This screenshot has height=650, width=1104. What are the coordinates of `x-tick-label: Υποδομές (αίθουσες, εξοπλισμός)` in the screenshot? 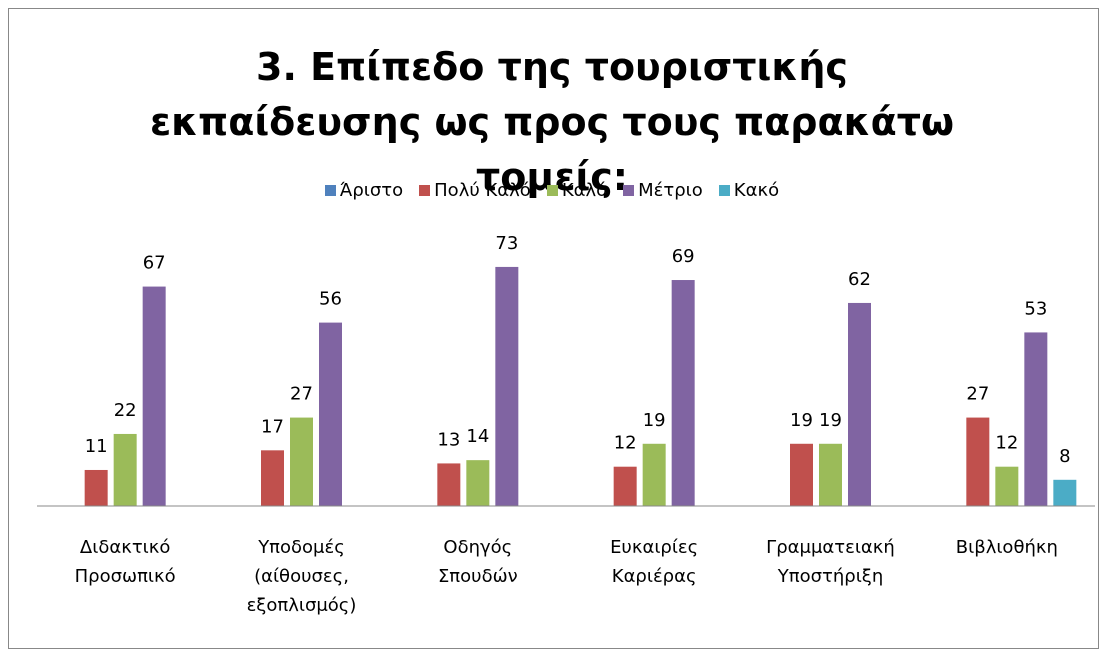 It's located at (301, 576).